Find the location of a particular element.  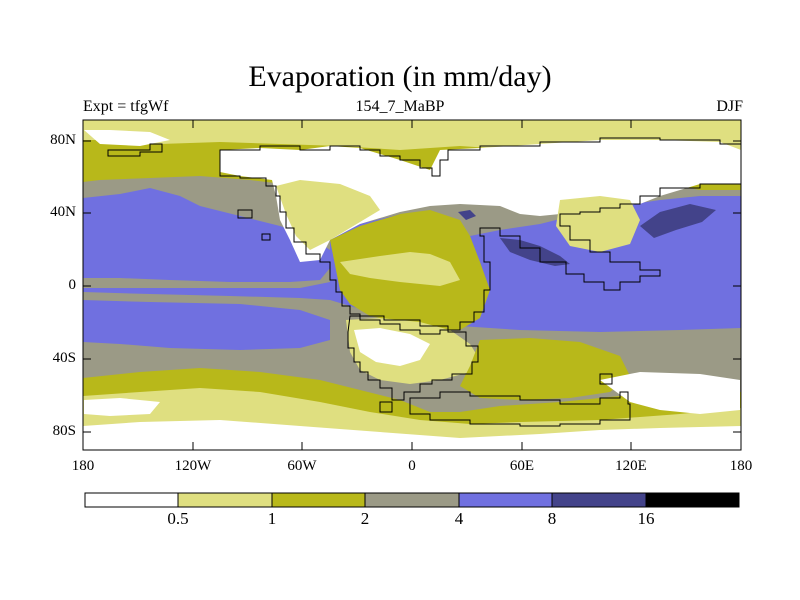

lat-label-0: 0 is located at coordinates (72, 285).